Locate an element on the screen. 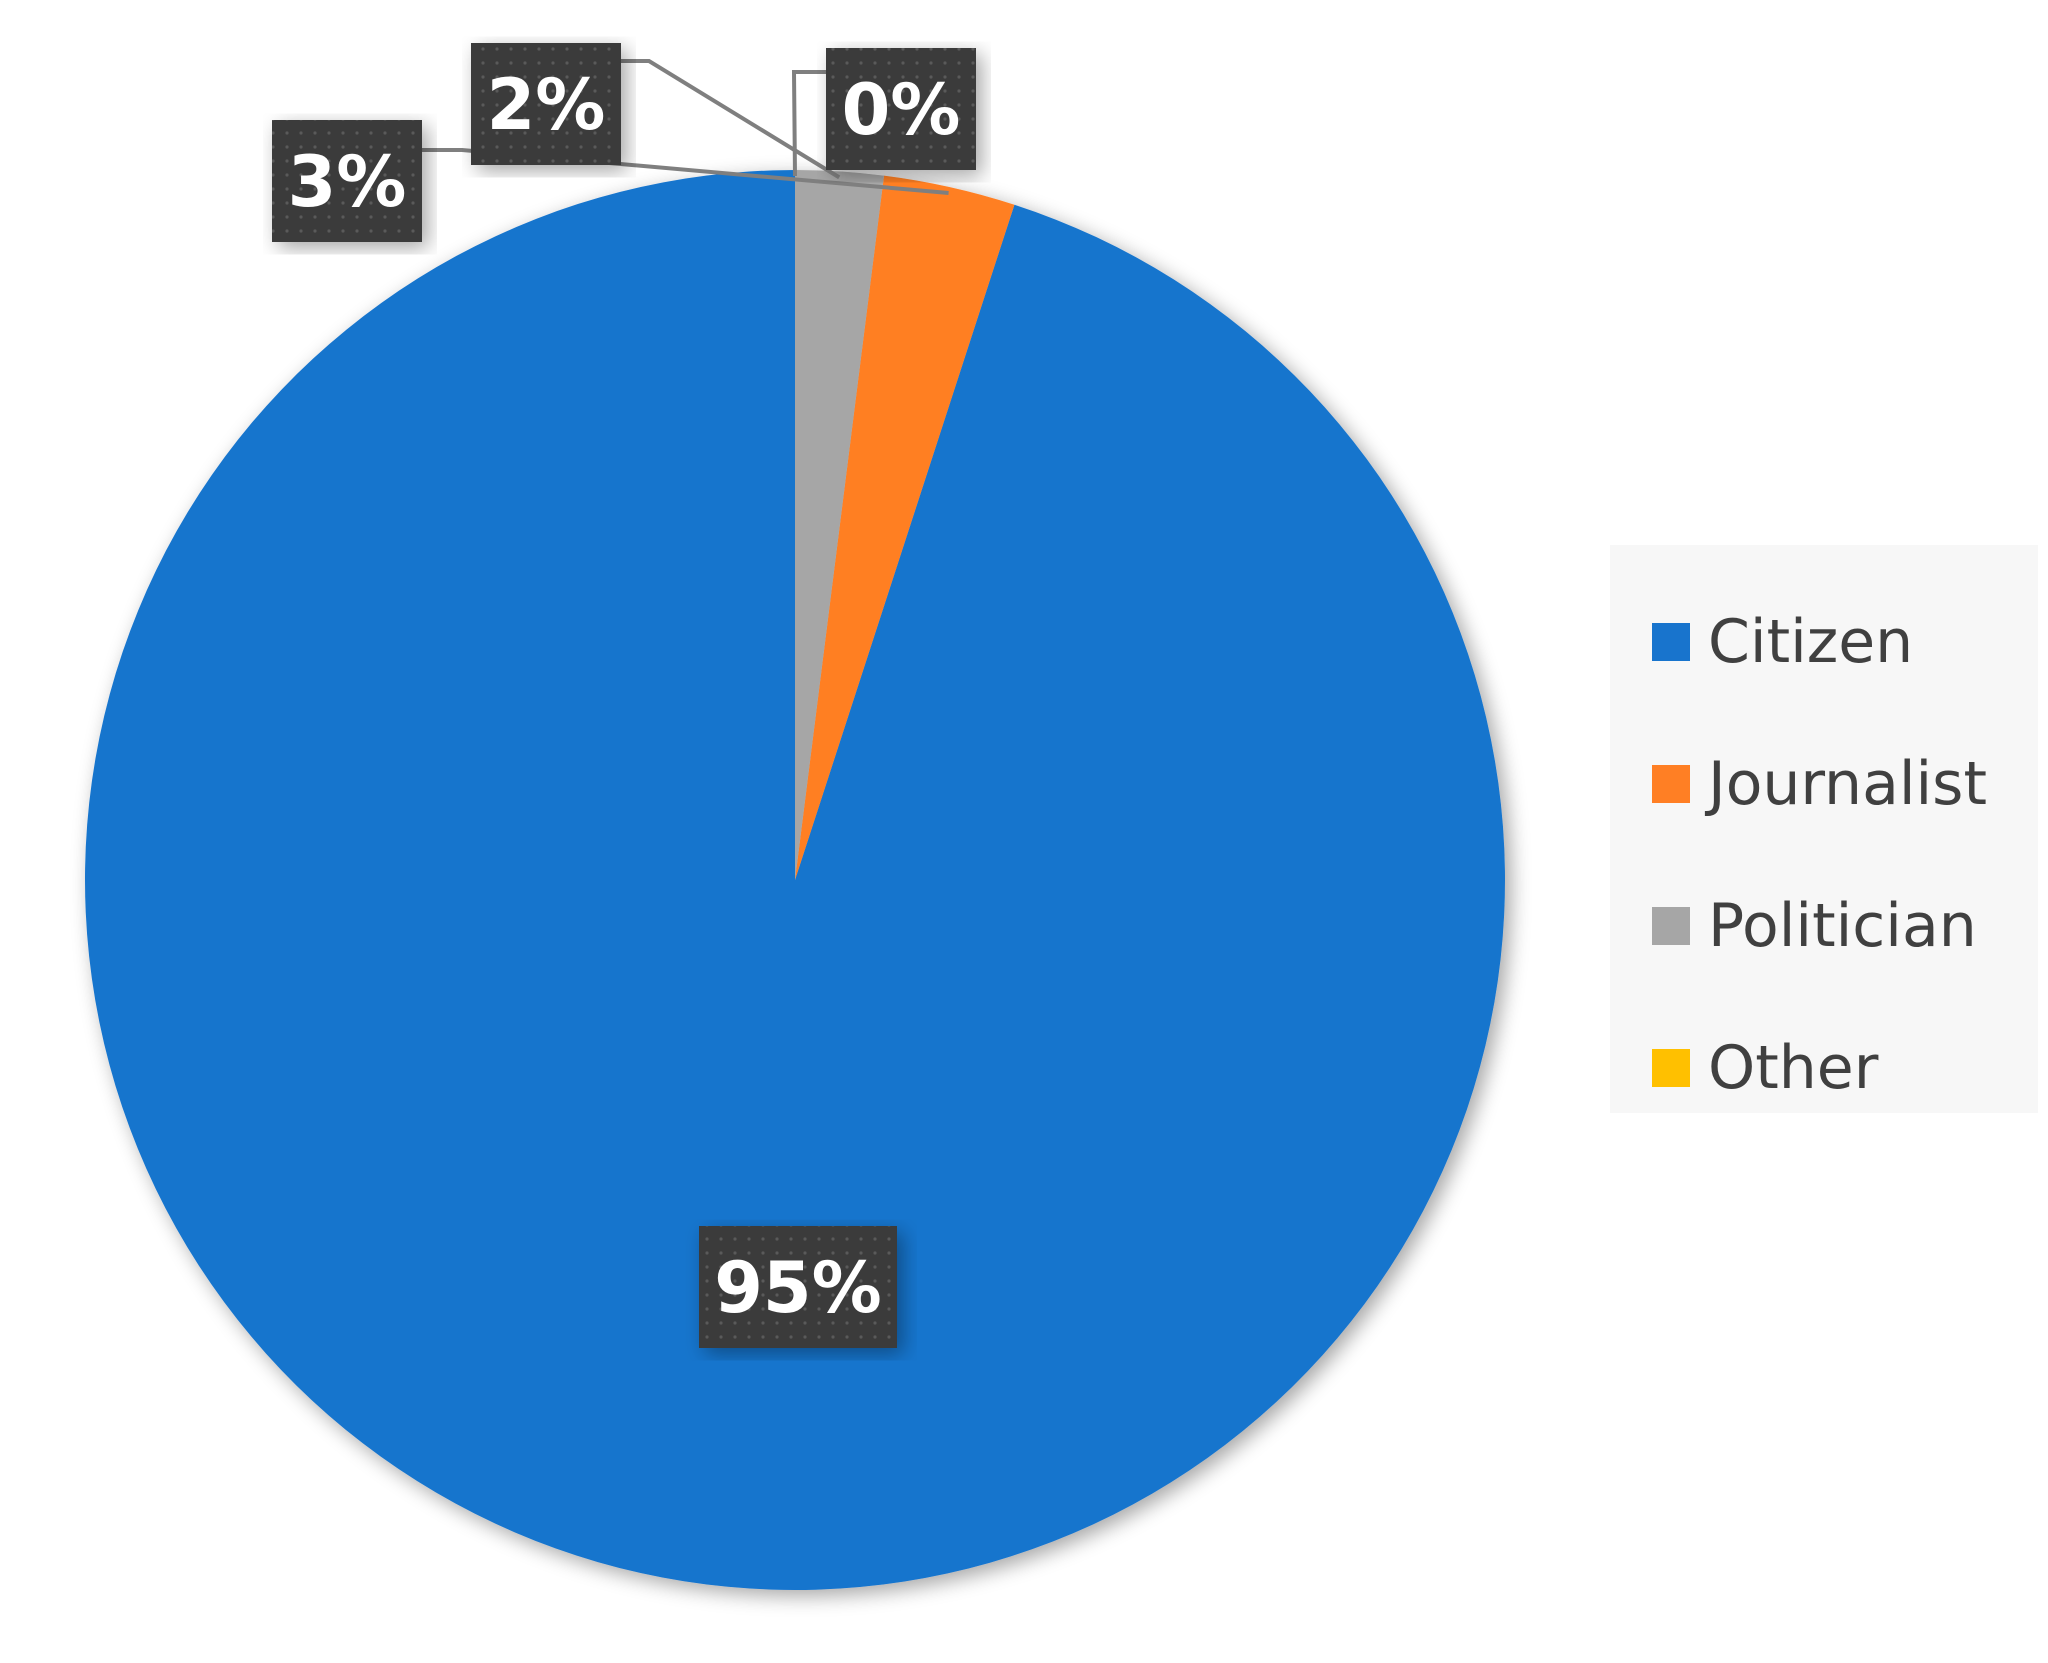 Image resolution: width=2048 pixels, height=1663 pixels. leader-lines is located at coordinates (685, 127).